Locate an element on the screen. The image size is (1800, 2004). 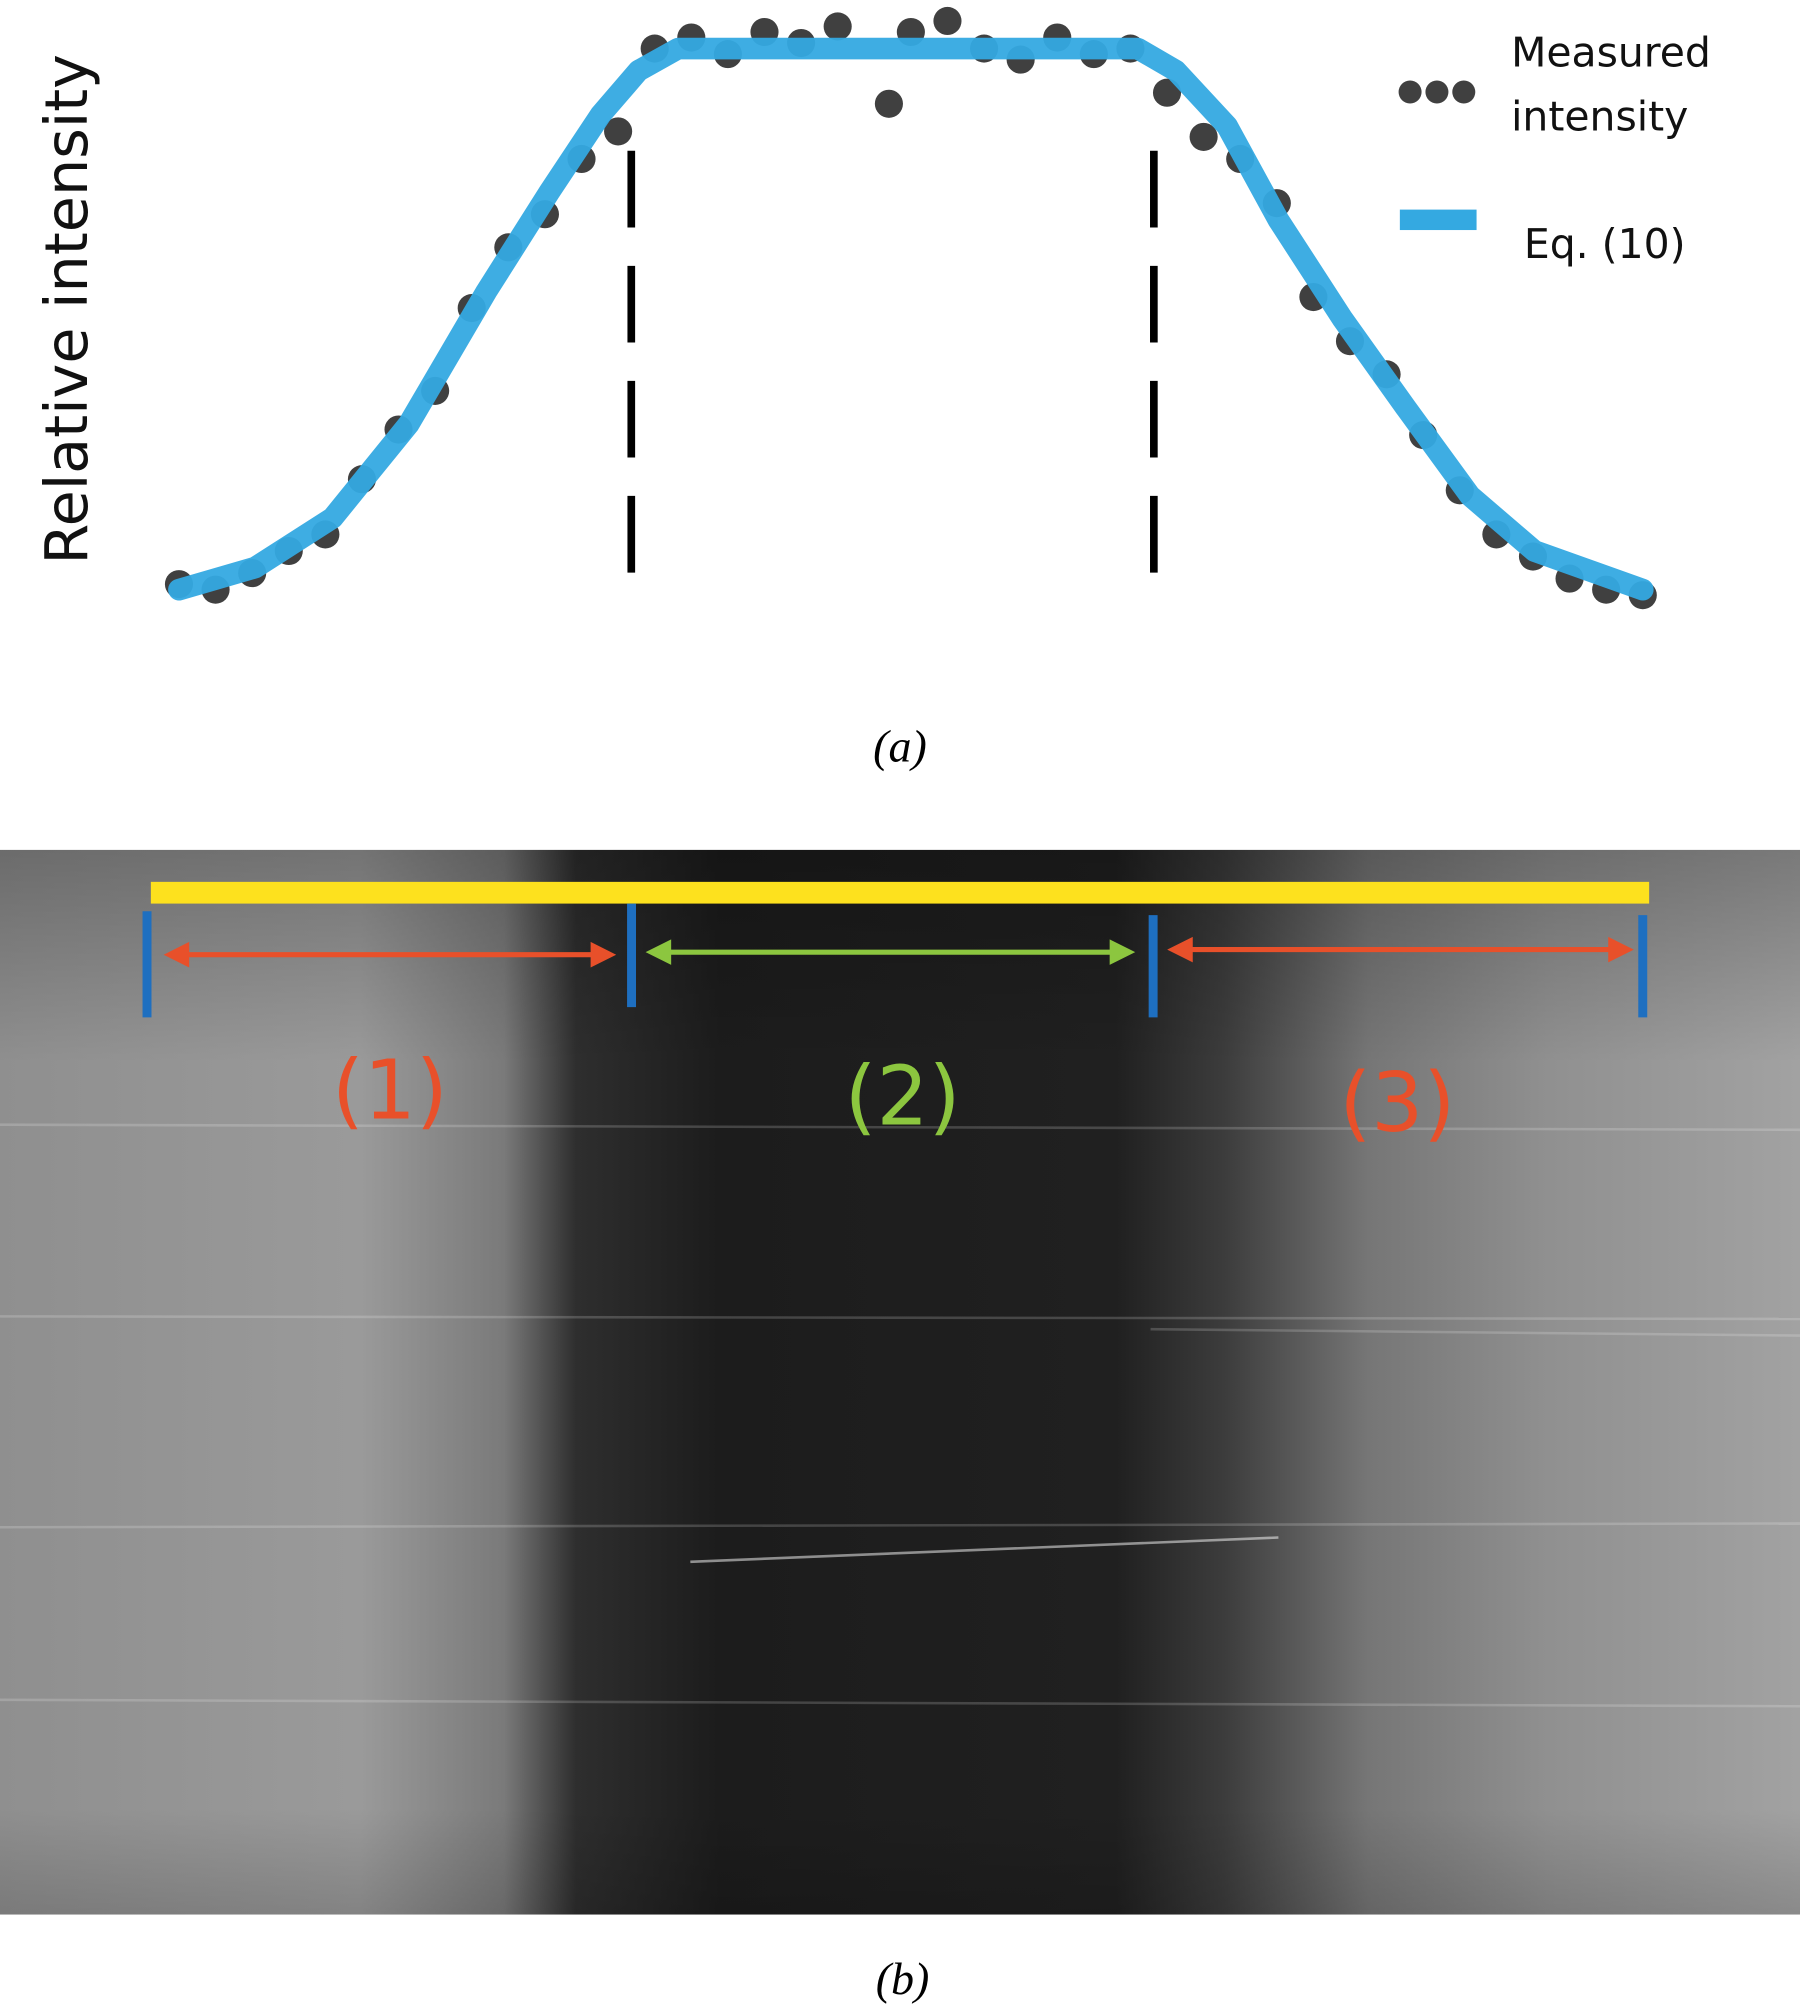
region-label: (1) is located at coordinates (390, 1090).